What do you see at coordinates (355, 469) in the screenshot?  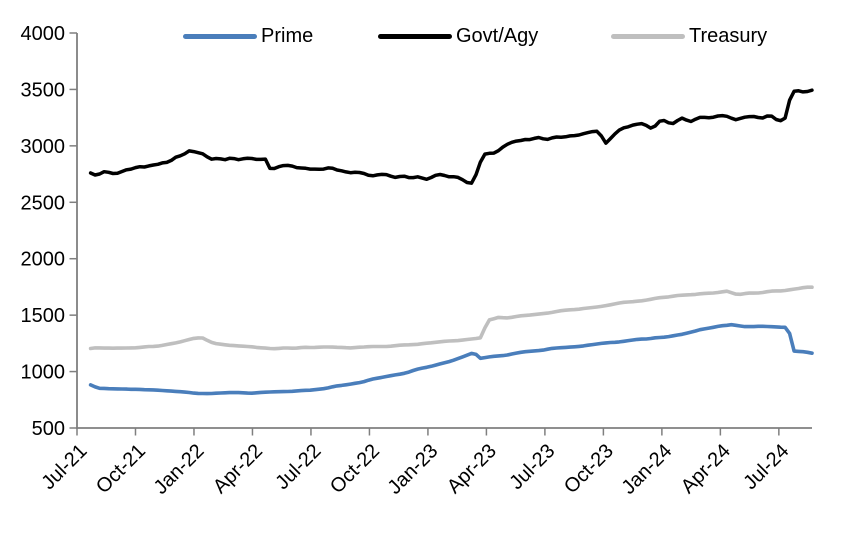 I see `x-axis-tick-label: Oct-22` at bounding box center [355, 469].